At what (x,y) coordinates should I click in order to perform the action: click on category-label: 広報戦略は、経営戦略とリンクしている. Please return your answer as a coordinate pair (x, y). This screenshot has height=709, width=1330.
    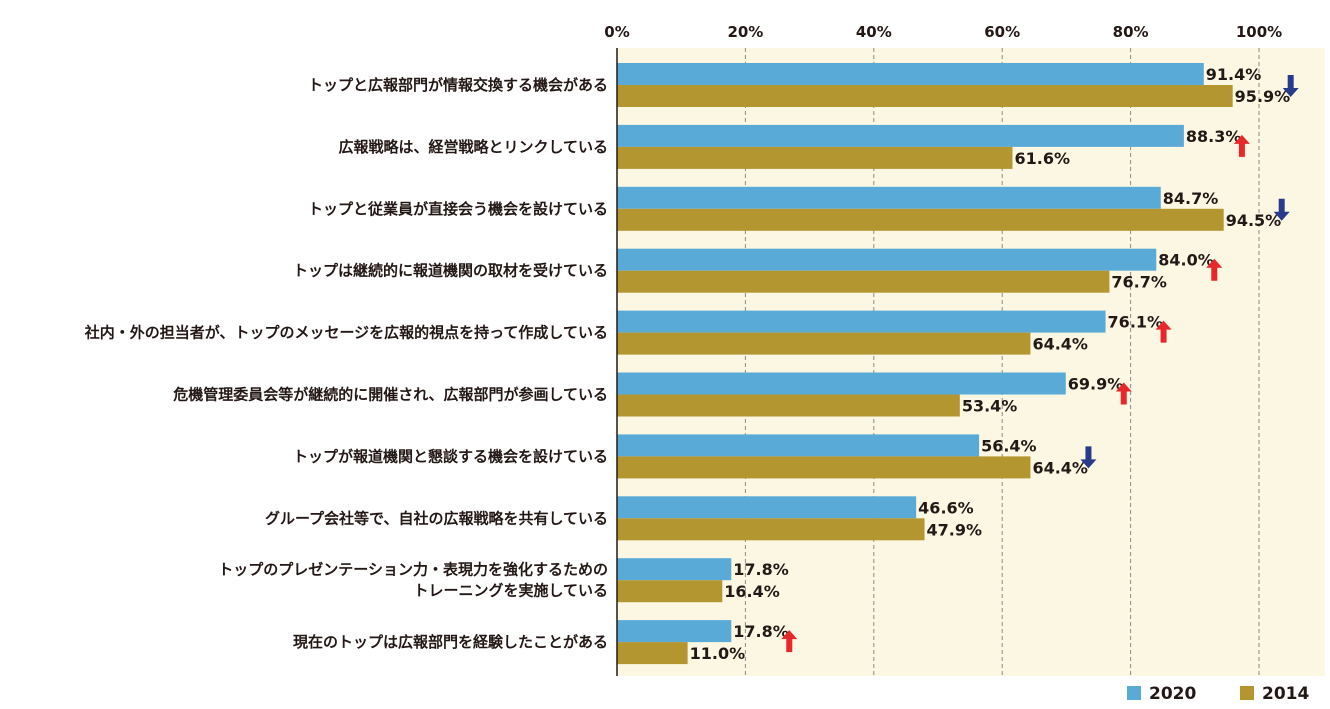
    Looking at the image, I should click on (473, 147).